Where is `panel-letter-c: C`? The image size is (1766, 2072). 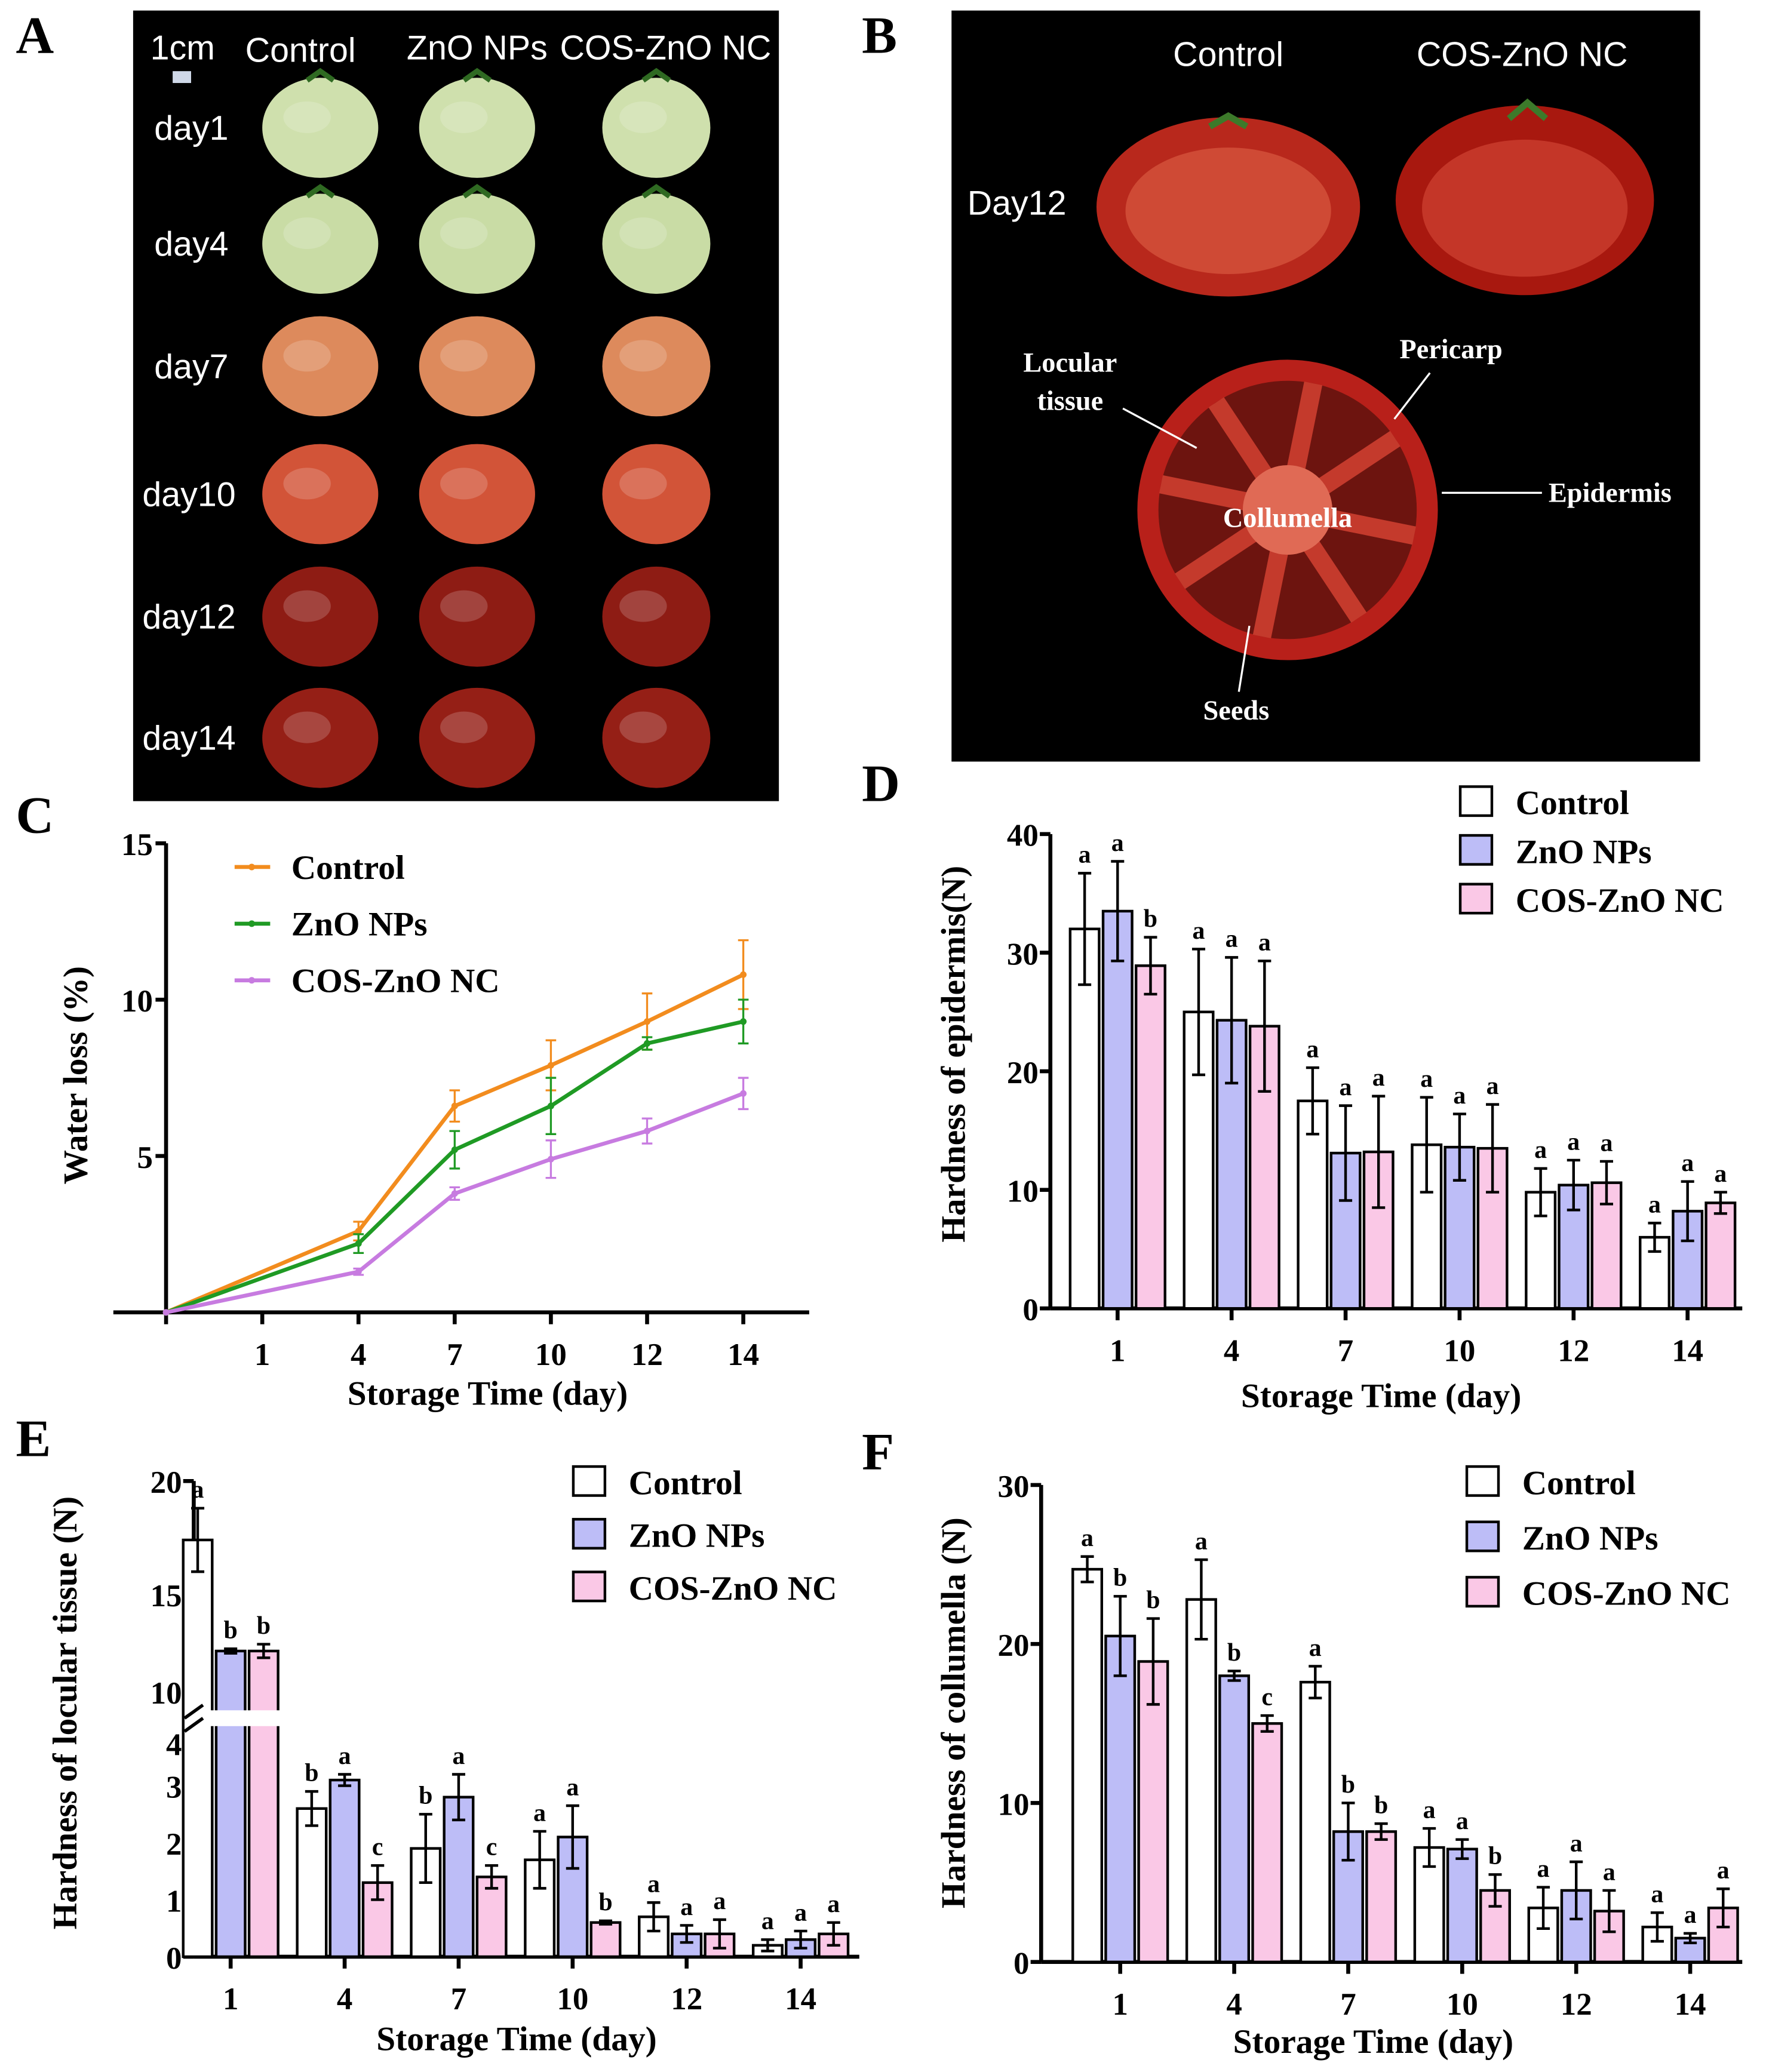 panel-letter-c: C is located at coordinates (35, 816).